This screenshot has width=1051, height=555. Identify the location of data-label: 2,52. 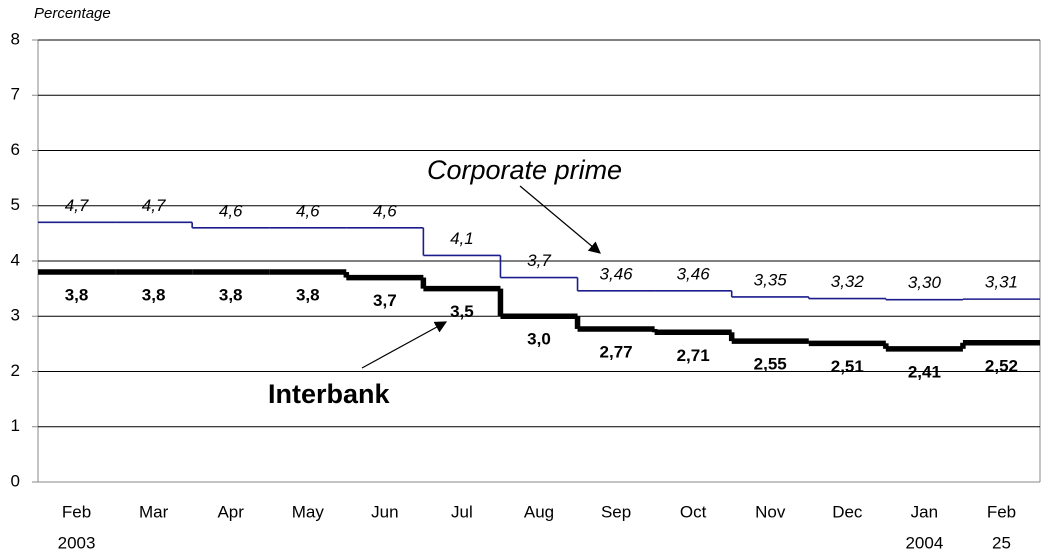
(1001, 365).